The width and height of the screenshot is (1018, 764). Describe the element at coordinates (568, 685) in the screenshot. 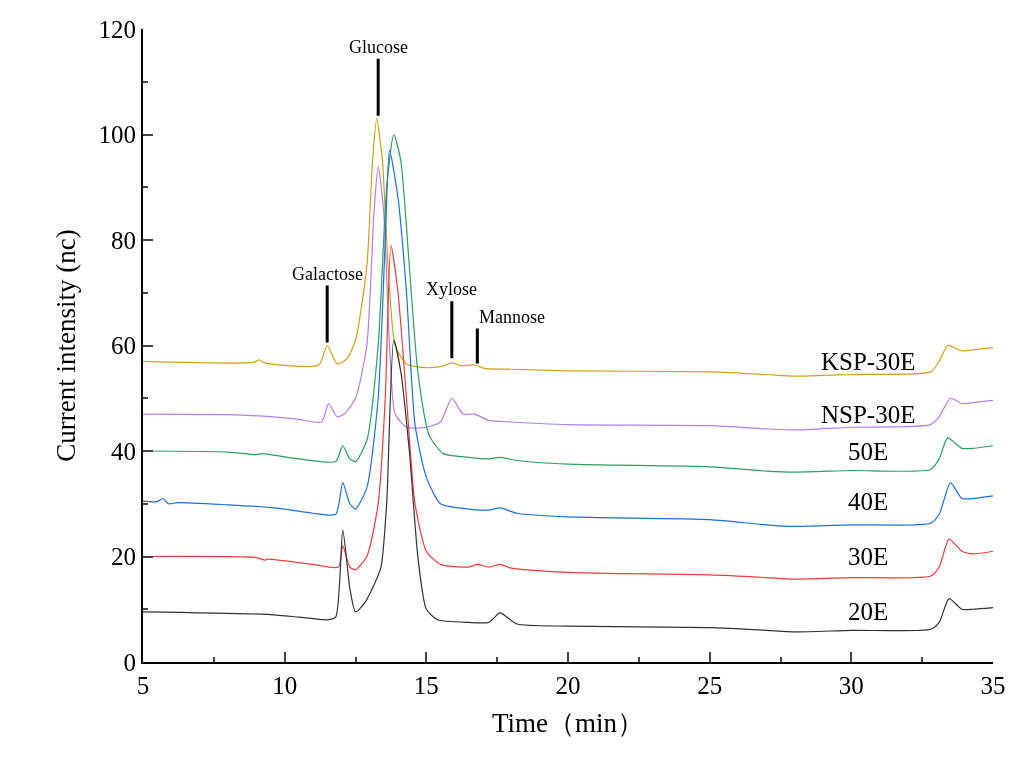

I see `x-tick-label: 20` at that location.